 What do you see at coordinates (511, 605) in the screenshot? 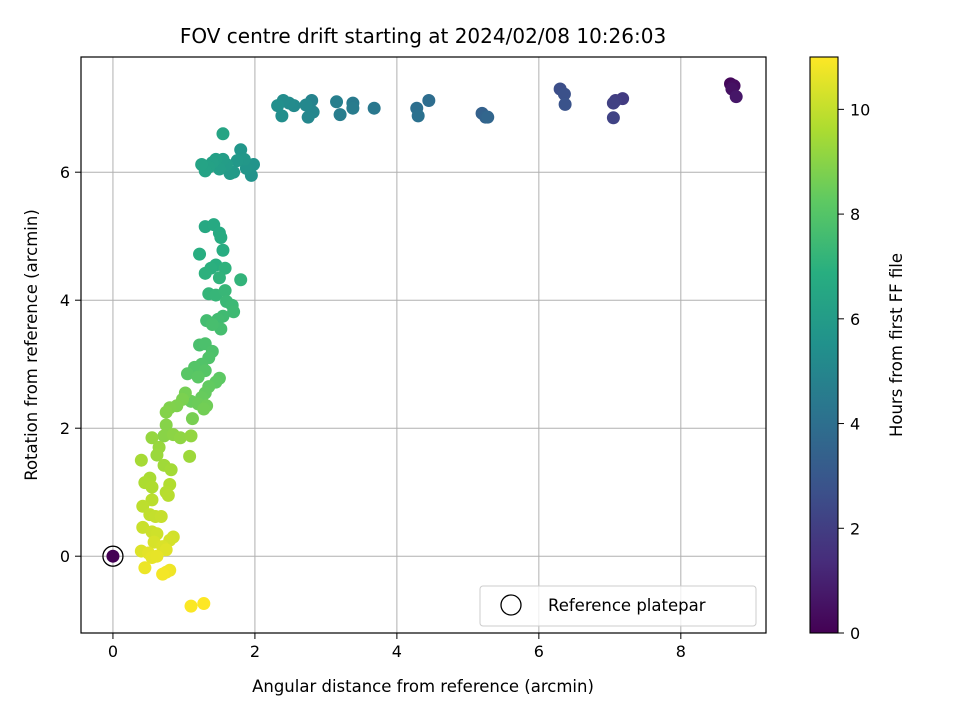
I see `legend-marker-open-circle` at bounding box center [511, 605].